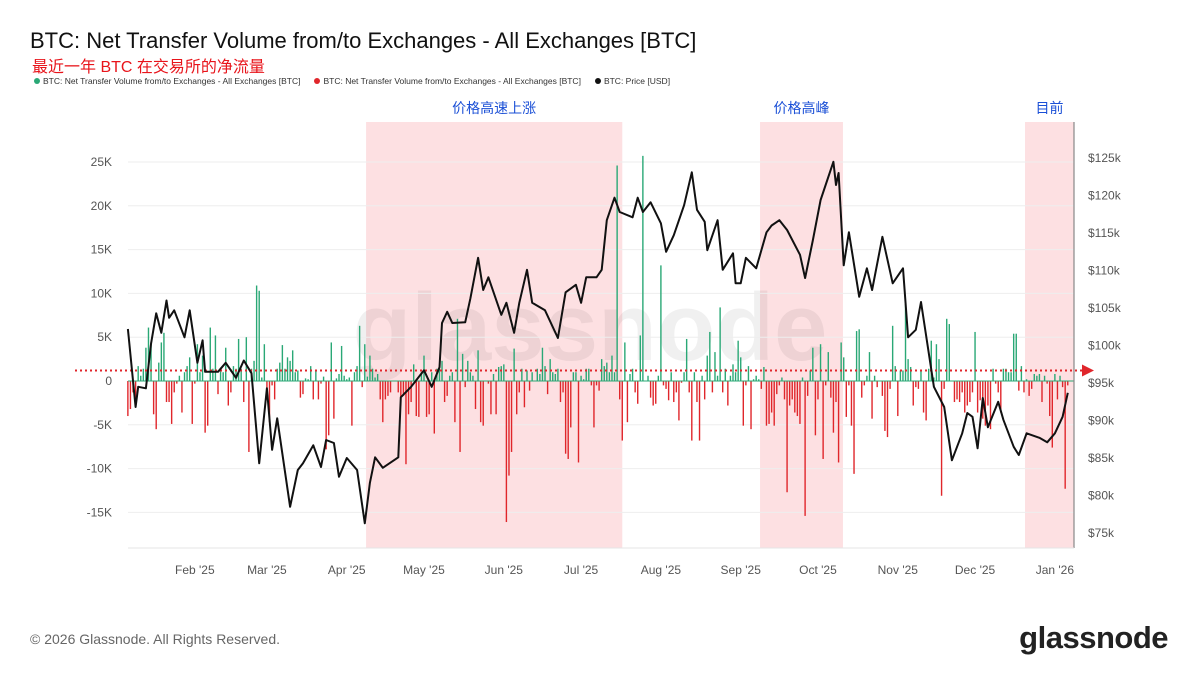 The width and height of the screenshot is (1200, 675). I want to click on arrow-right-icon, so click(1088, 370).